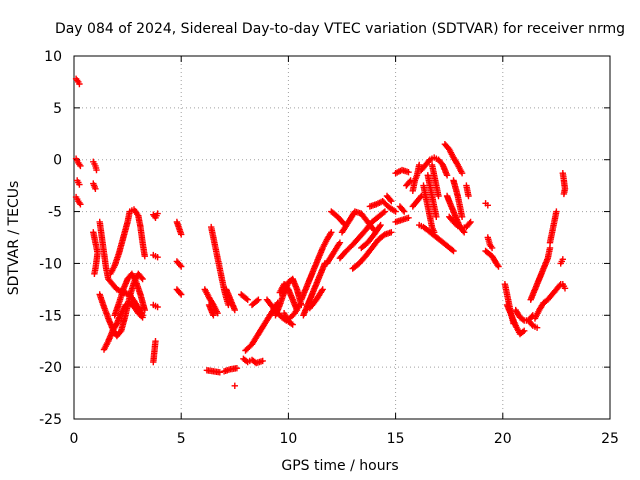 The height and width of the screenshot is (480, 640). I want to click on series-sat-bb, so click(429, 209).